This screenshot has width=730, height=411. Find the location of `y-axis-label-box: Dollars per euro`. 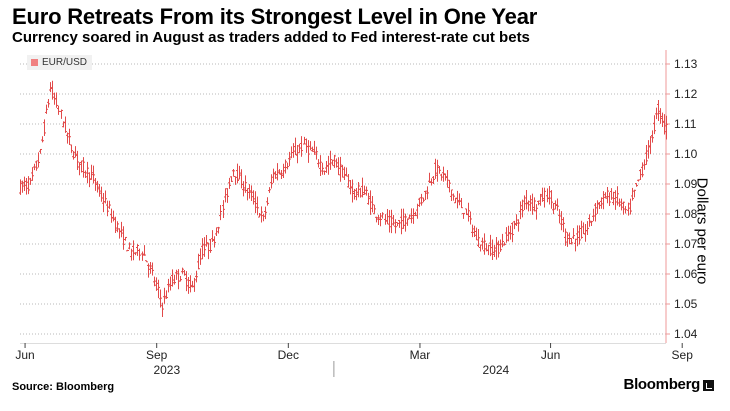

y-axis-label-box: Dollars per euro is located at coordinates (702, 231).